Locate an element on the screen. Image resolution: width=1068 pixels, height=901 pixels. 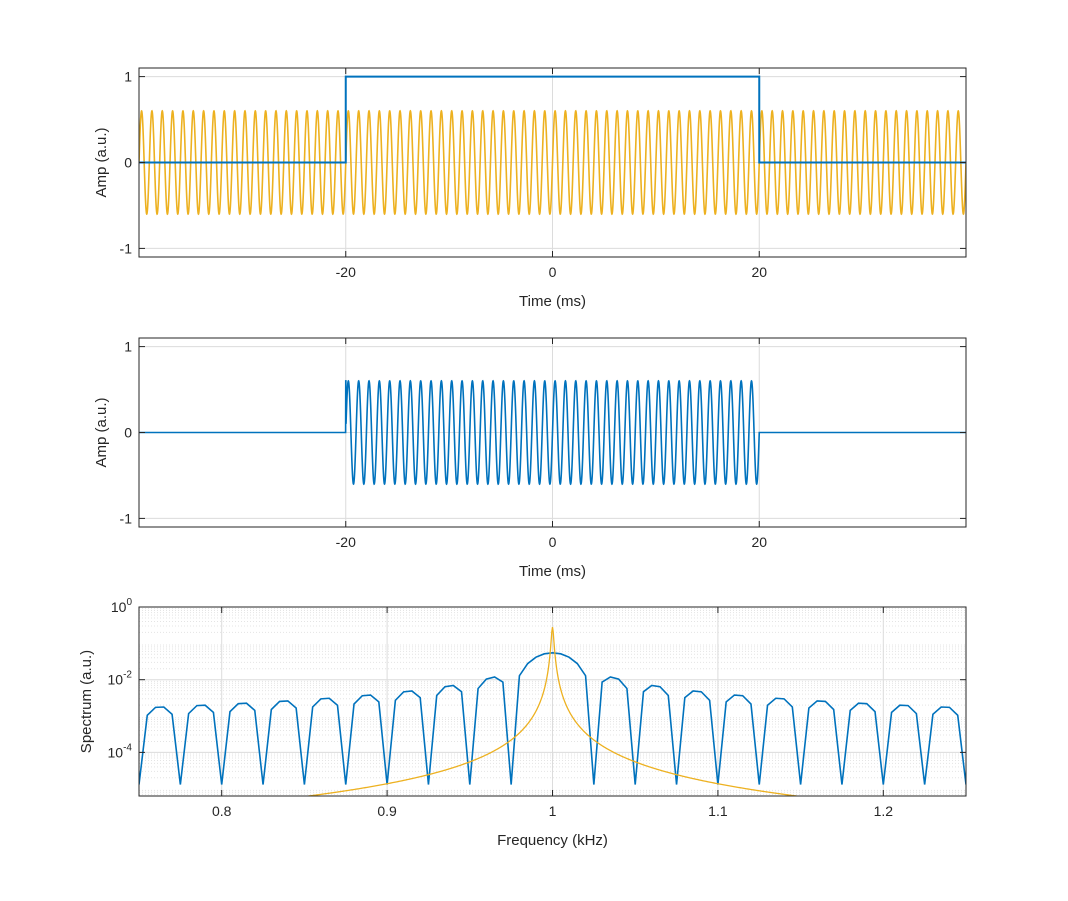
x-tick-label: 0.8 is located at coordinates (222, 811).